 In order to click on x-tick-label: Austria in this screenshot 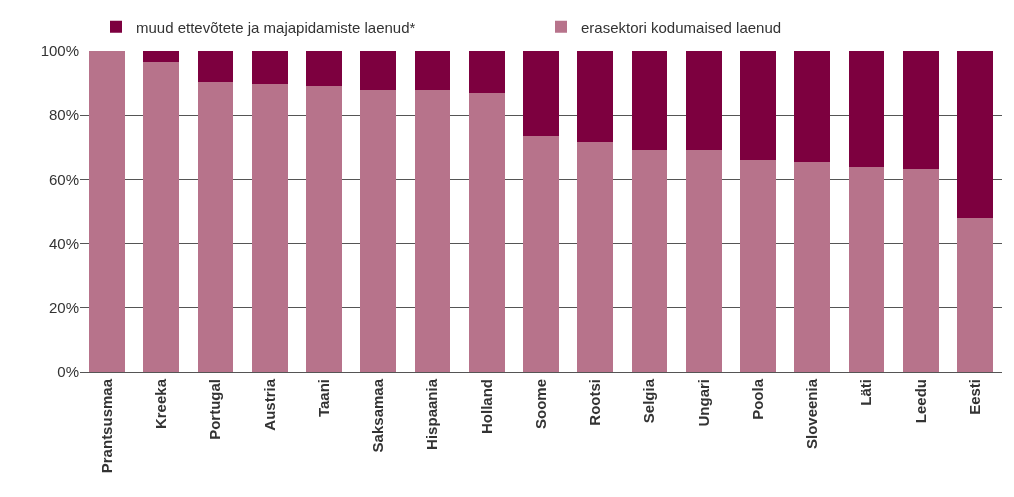, I will do `click(269, 404)`.